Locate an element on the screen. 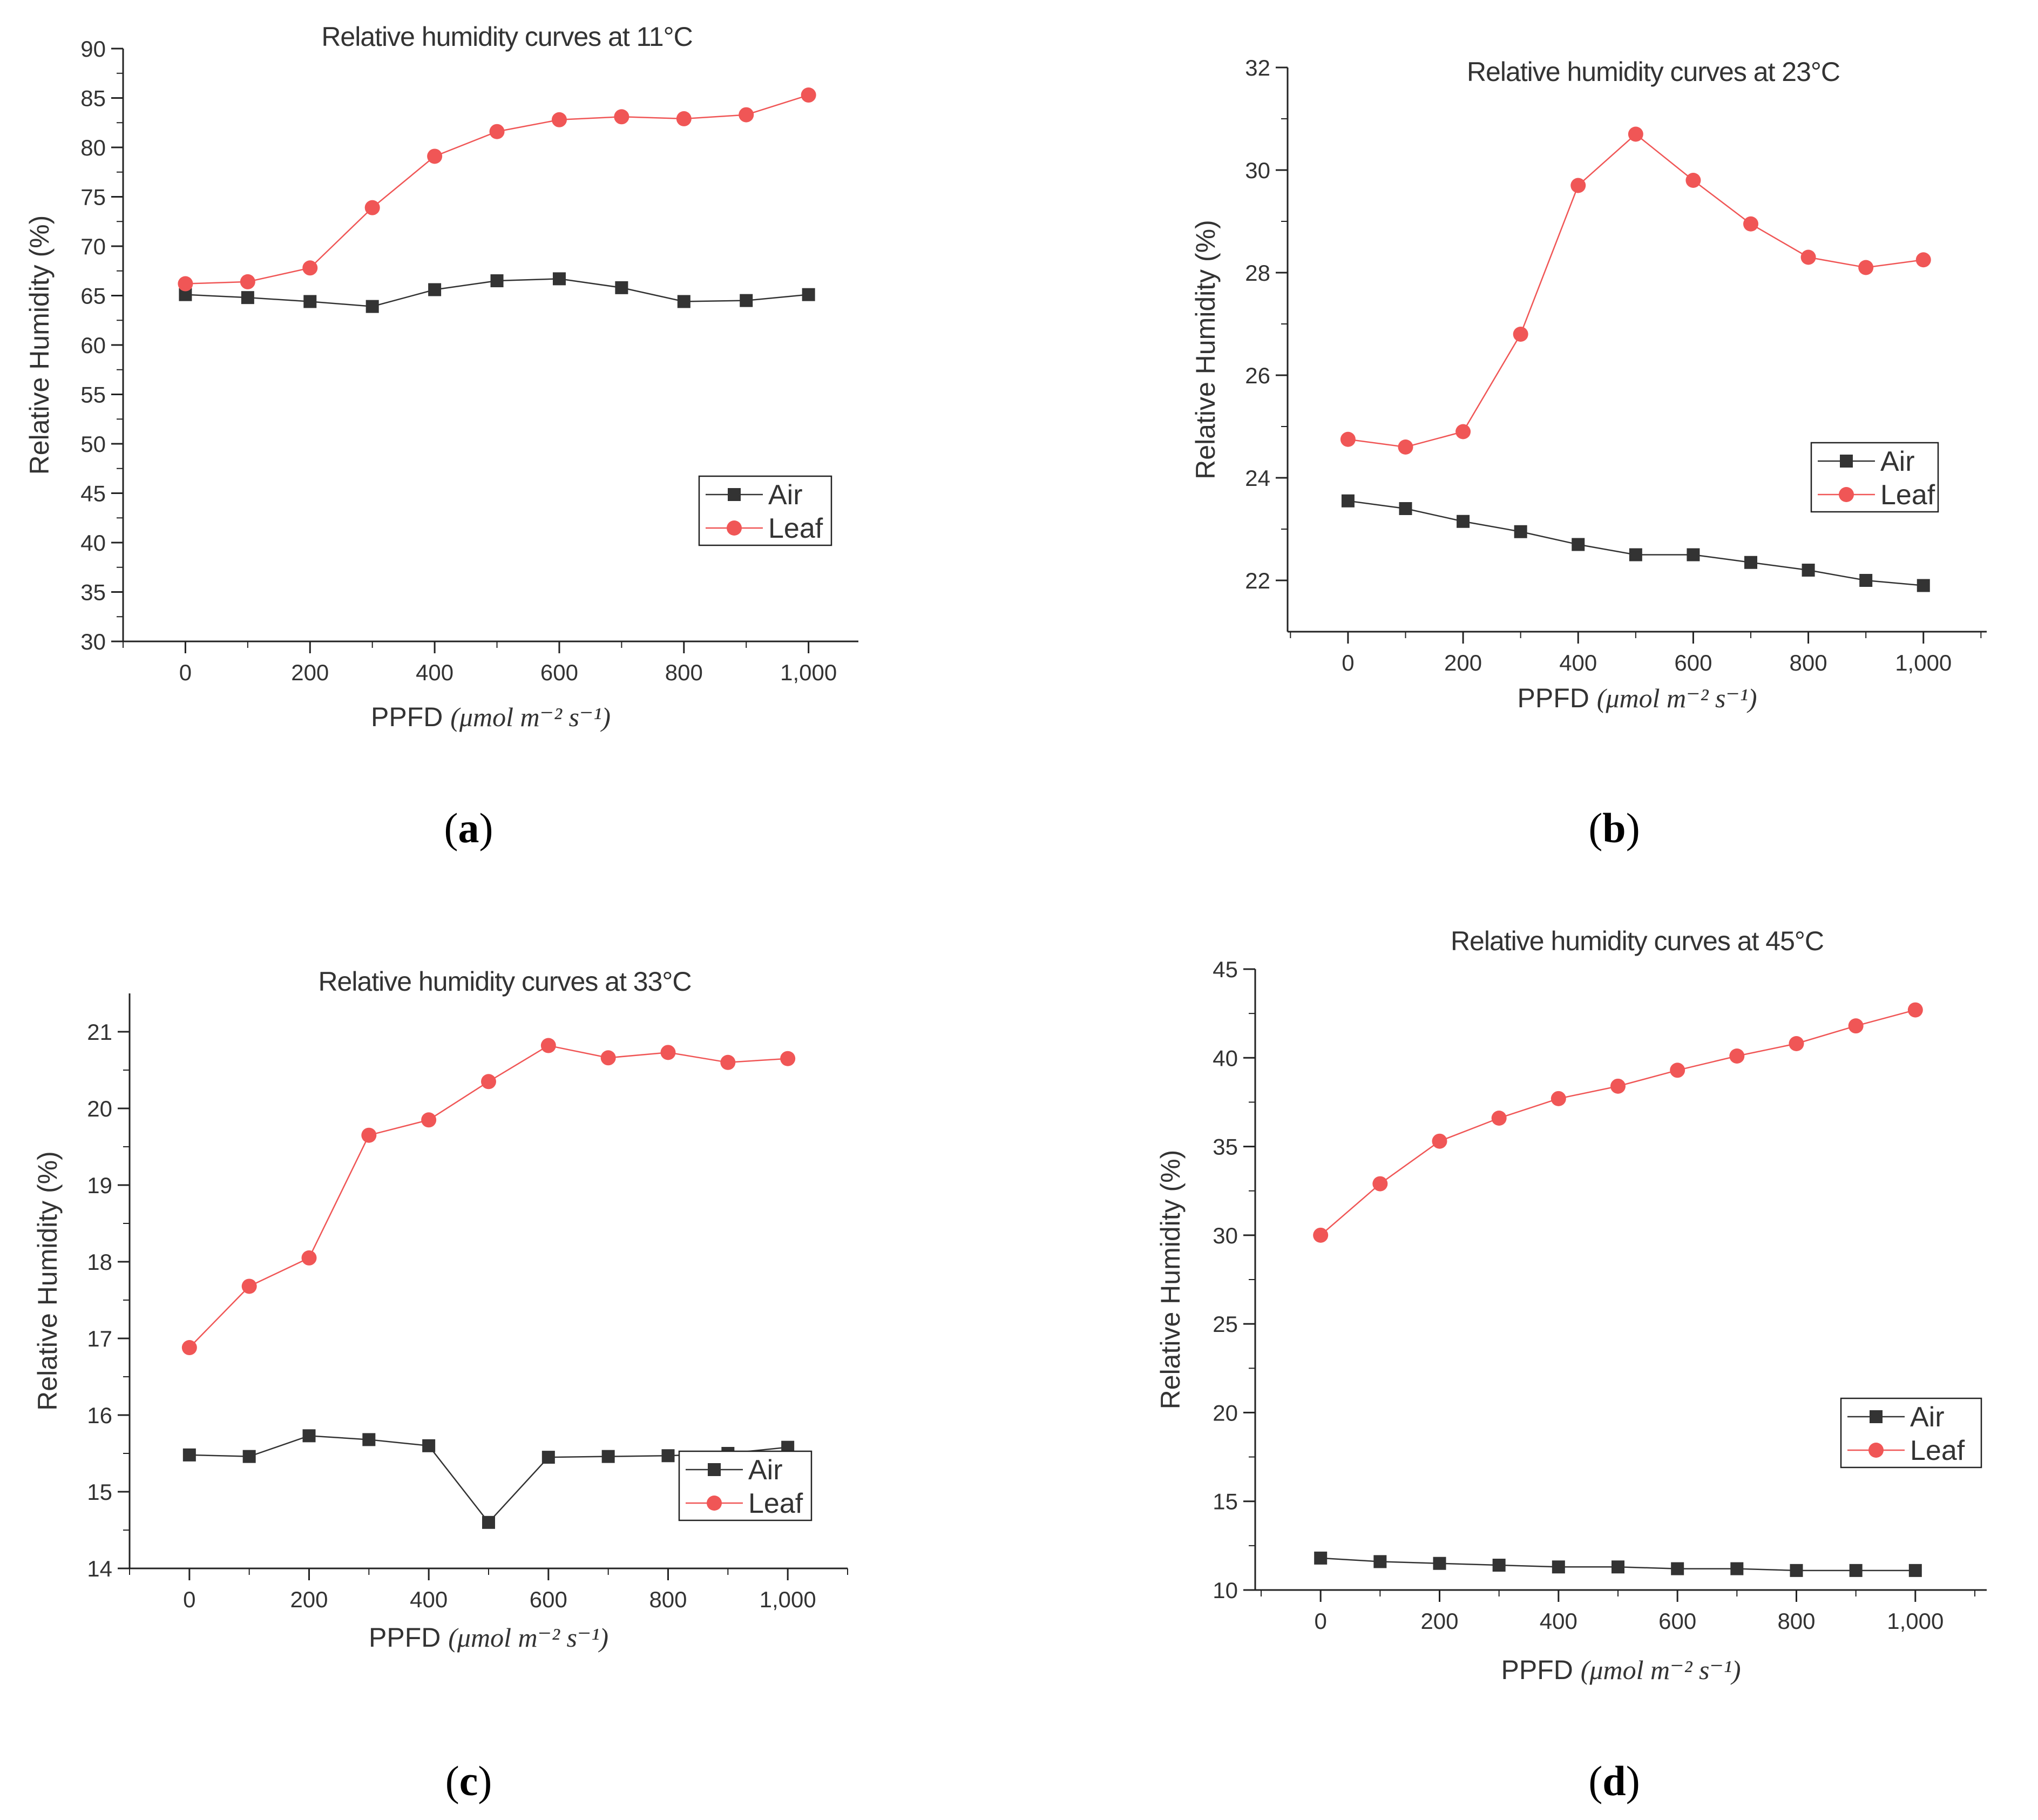 The image size is (2038, 1820). y-tick-label-b: 30 is located at coordinates (1257, 170).